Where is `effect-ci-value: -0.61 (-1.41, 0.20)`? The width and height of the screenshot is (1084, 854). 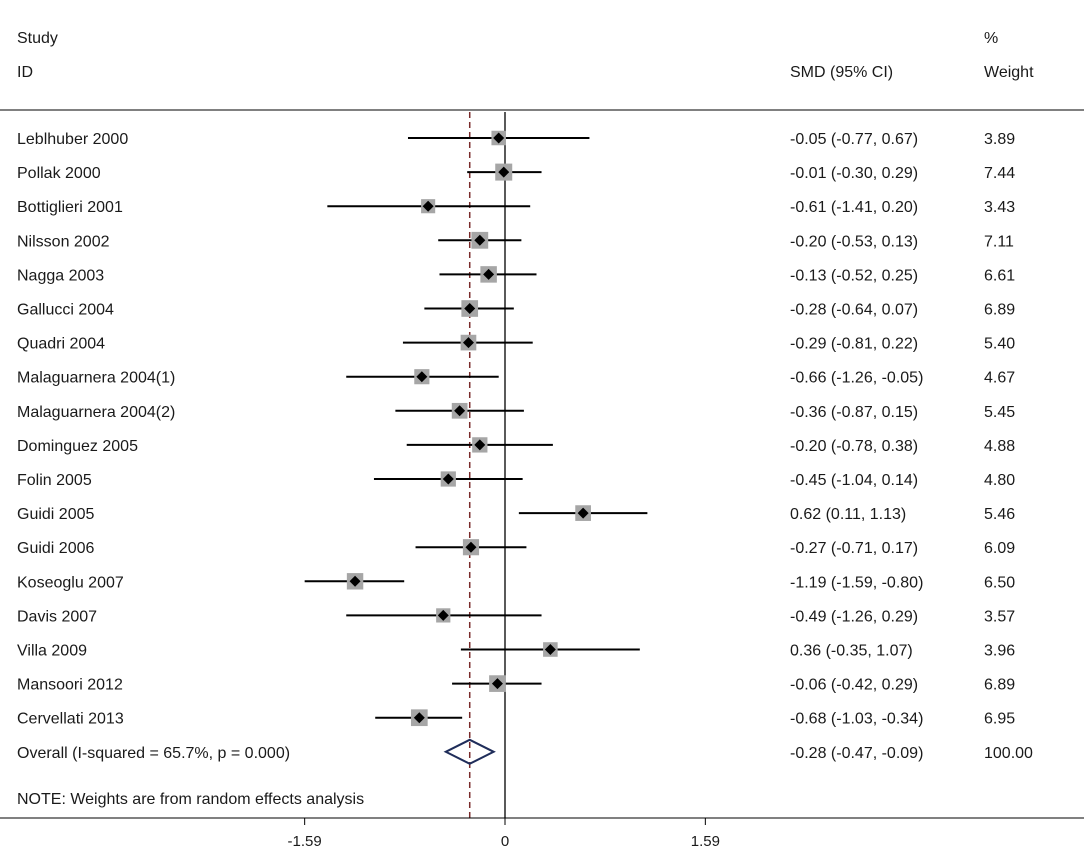
effect-ci-value: -0.61 (-1.41, 0.20) is located at coordinates (854, 207).